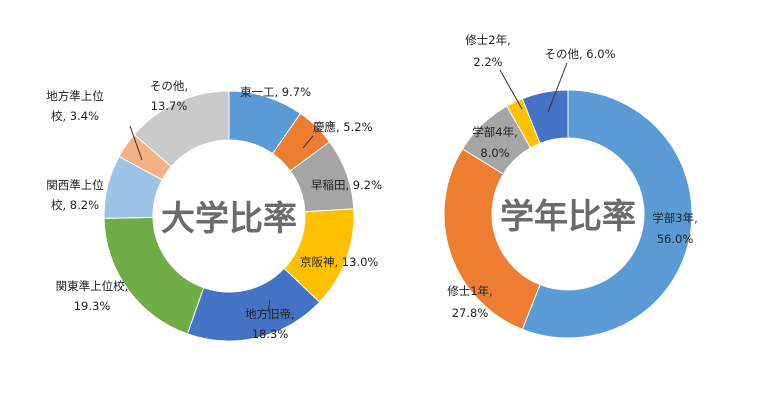 Image resolution: width=757 pixels, height=402 pixels. Describe the element at coordinates (675, 239) in the screenshot. I see `slice-label-gakubu3-pct: 56.0%` at that location.